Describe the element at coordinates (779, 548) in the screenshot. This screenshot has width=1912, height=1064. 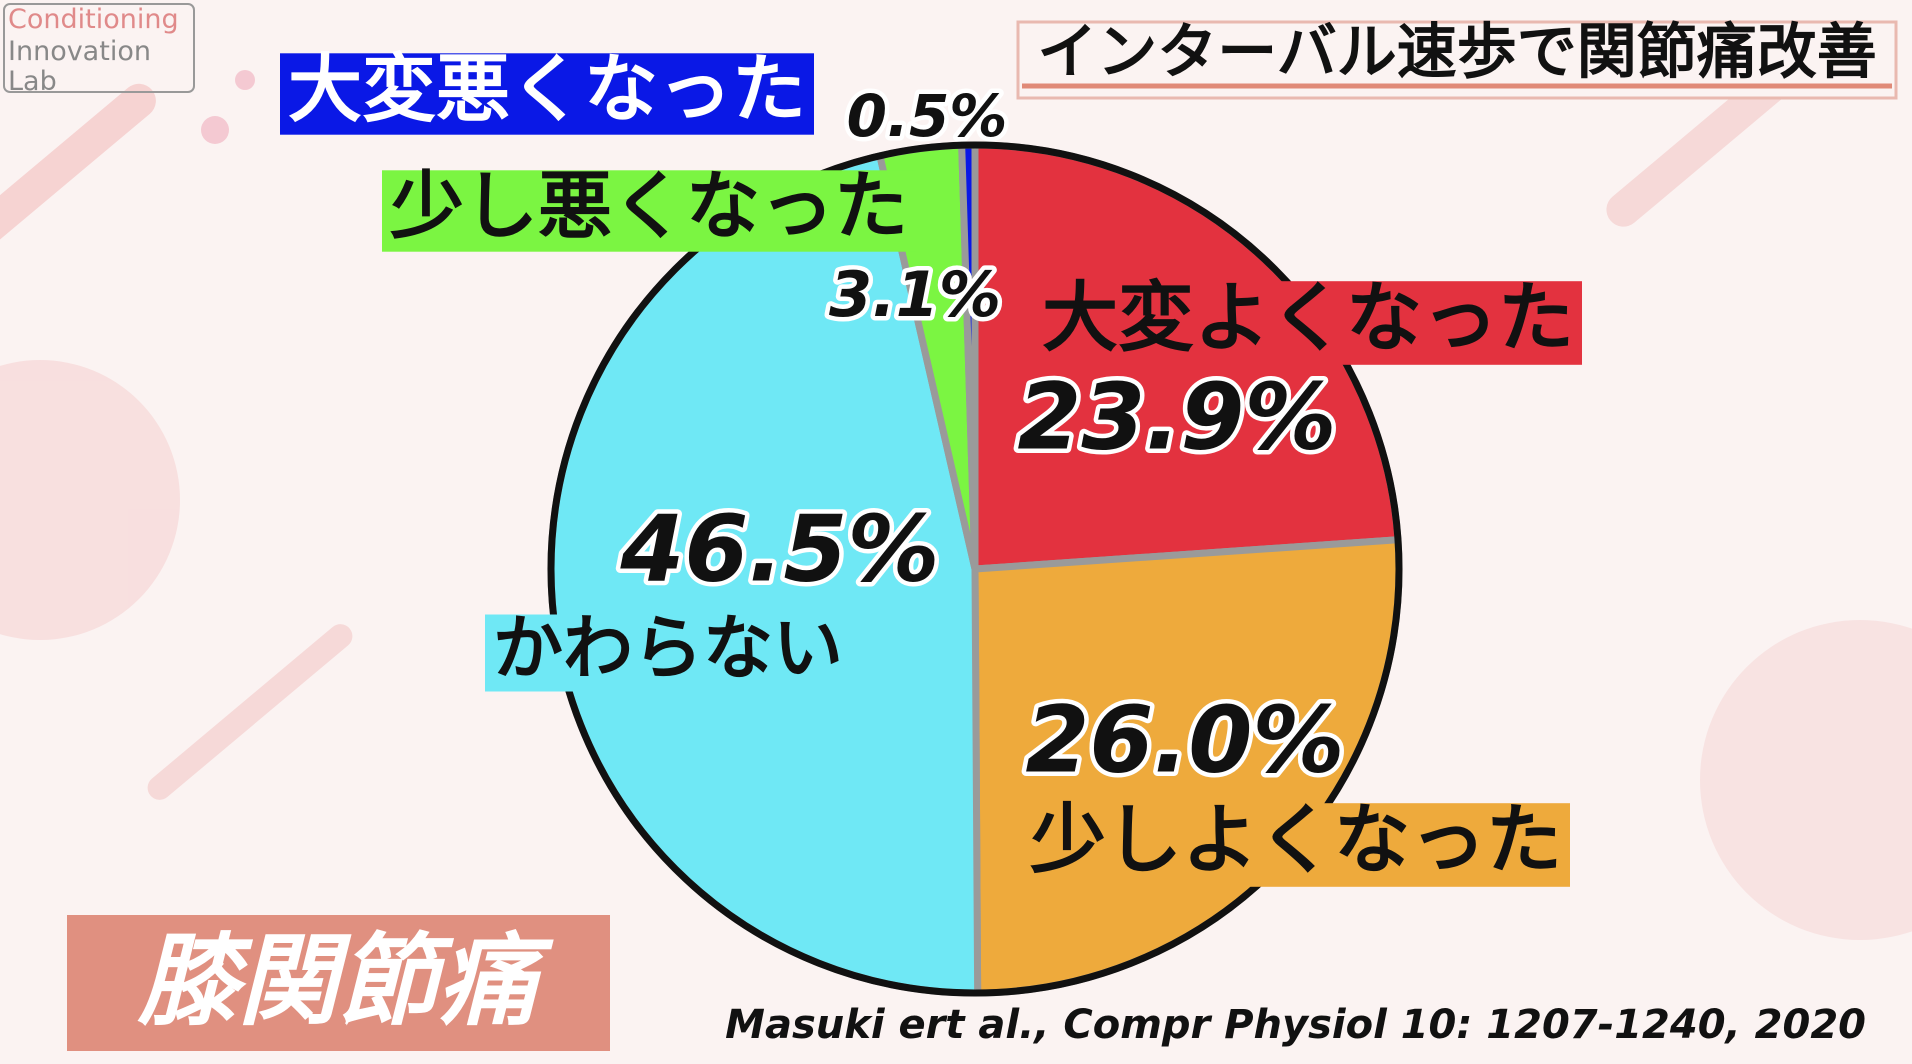
I see `value-label: 46.5%` at that location.